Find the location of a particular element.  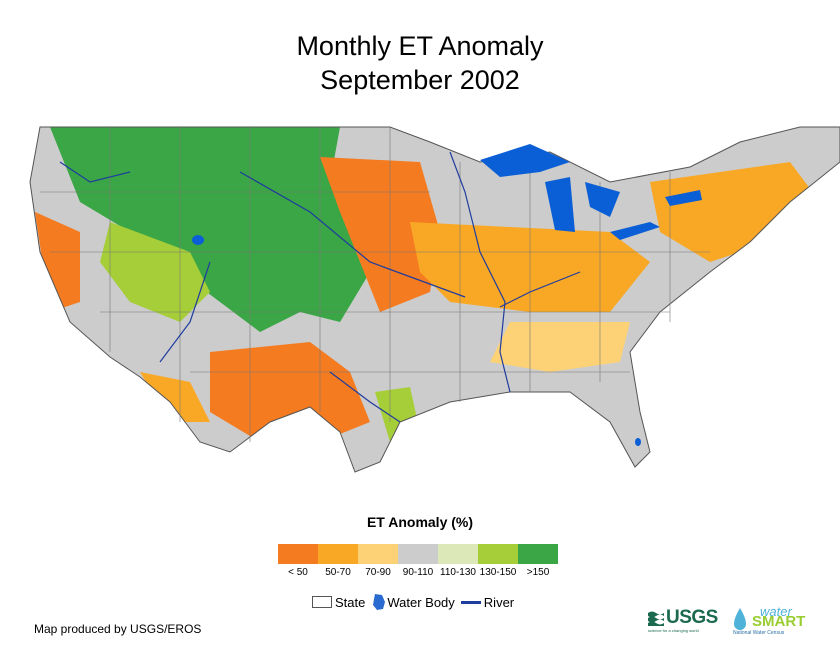

symbol-legend: State Water Body River is located at coordinates (416, 602).